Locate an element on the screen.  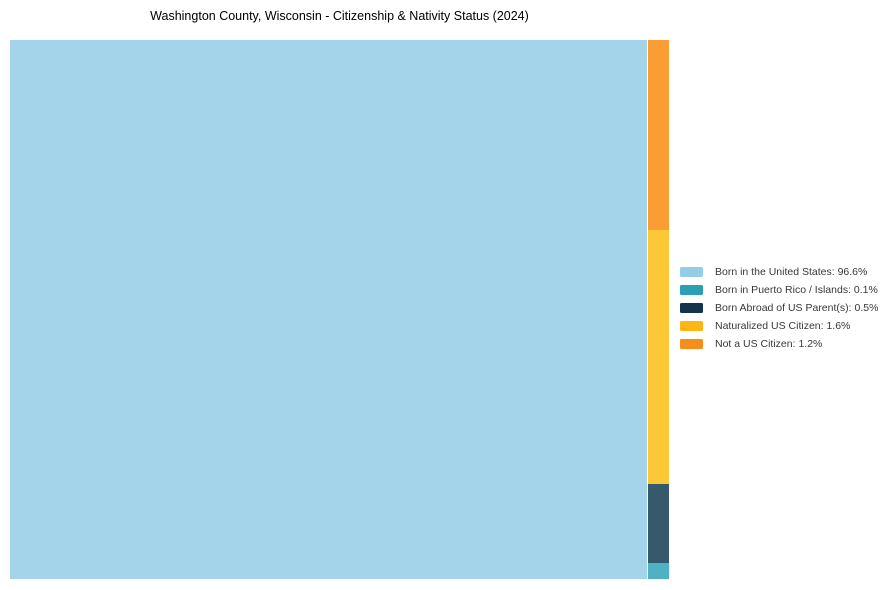
legend-label: Born Abroad of US Parent(s): 0.5% is located at coordinates (797, 308).